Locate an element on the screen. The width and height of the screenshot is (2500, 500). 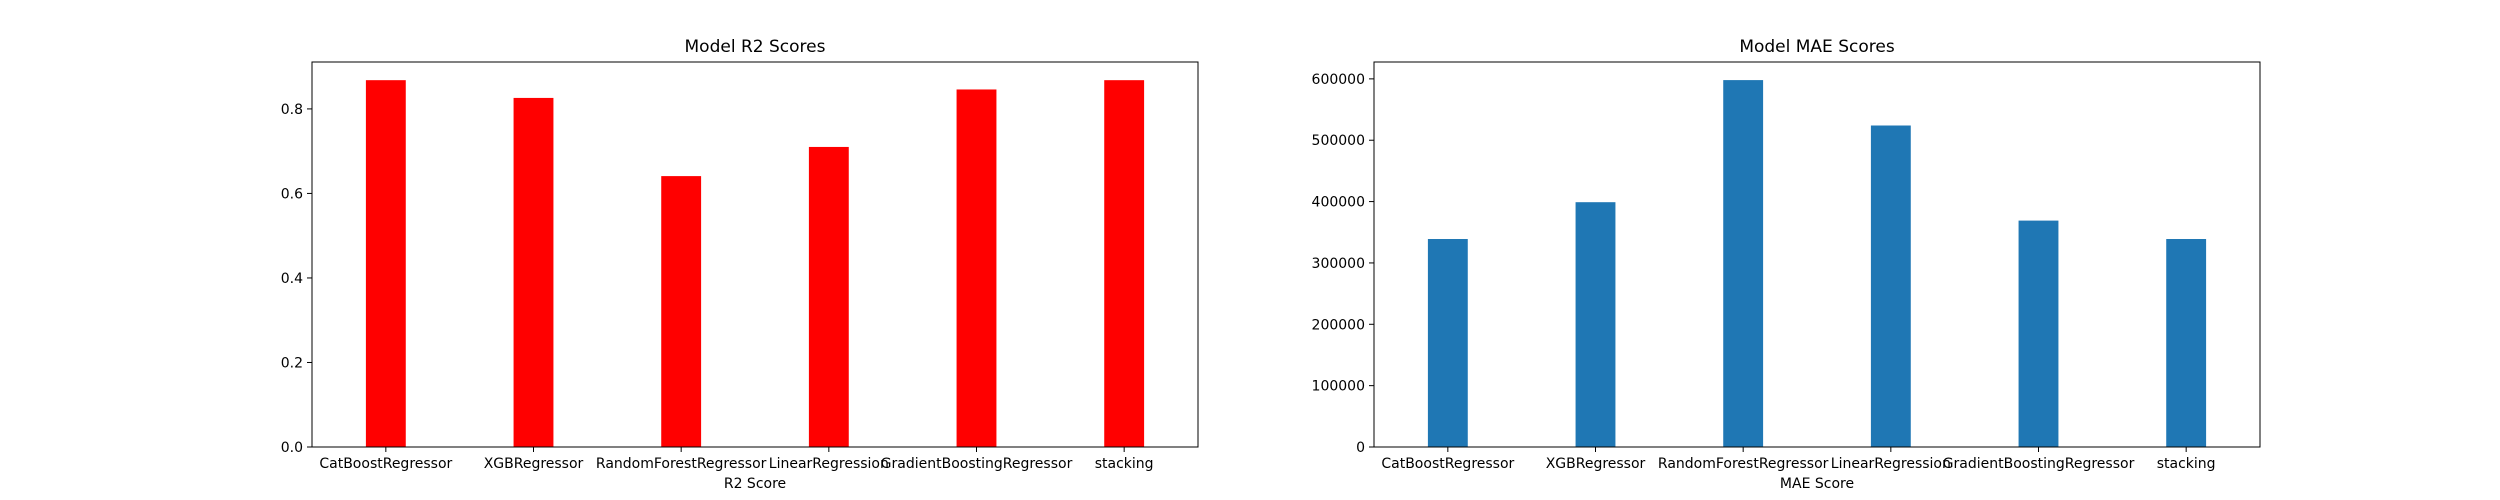
mae-y-tick-label: 600000 is located at coordinates (1338, 80).